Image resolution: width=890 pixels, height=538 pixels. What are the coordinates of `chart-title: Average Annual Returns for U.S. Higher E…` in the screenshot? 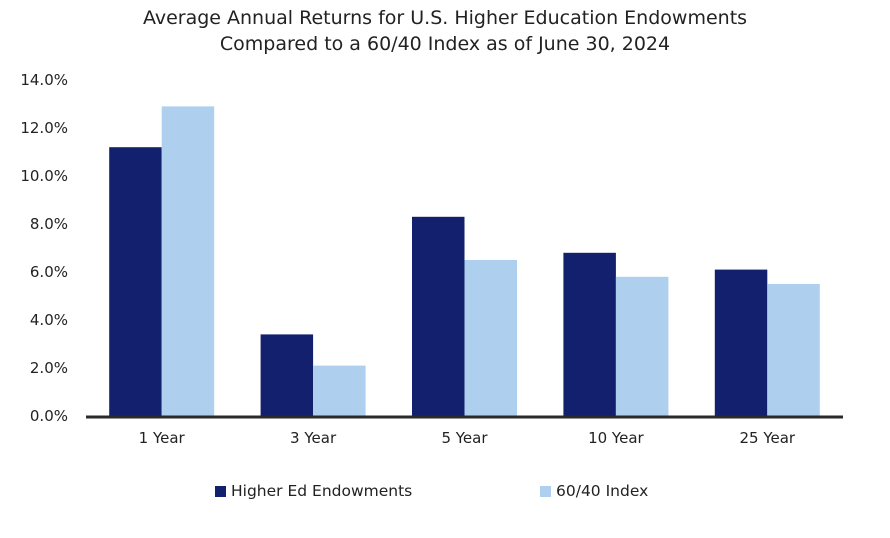 It's located at (445, 18).